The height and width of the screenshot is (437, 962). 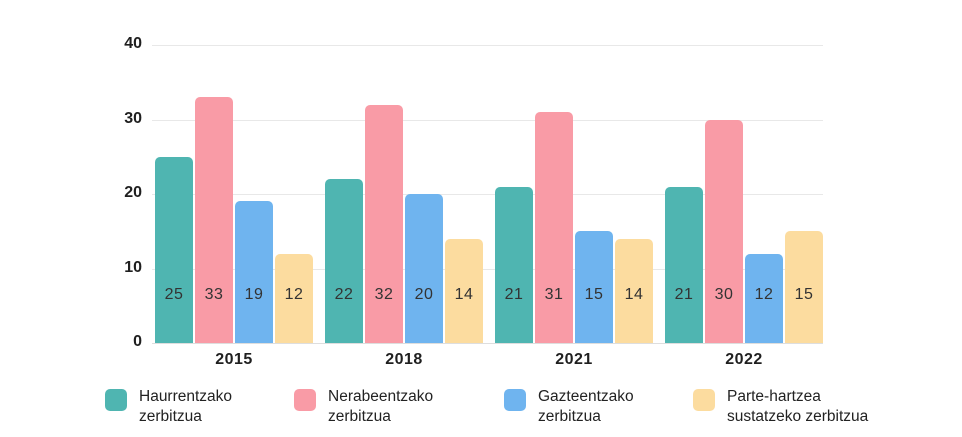 I want to click on bar-value-label: 32, so click(x=384, y=294).